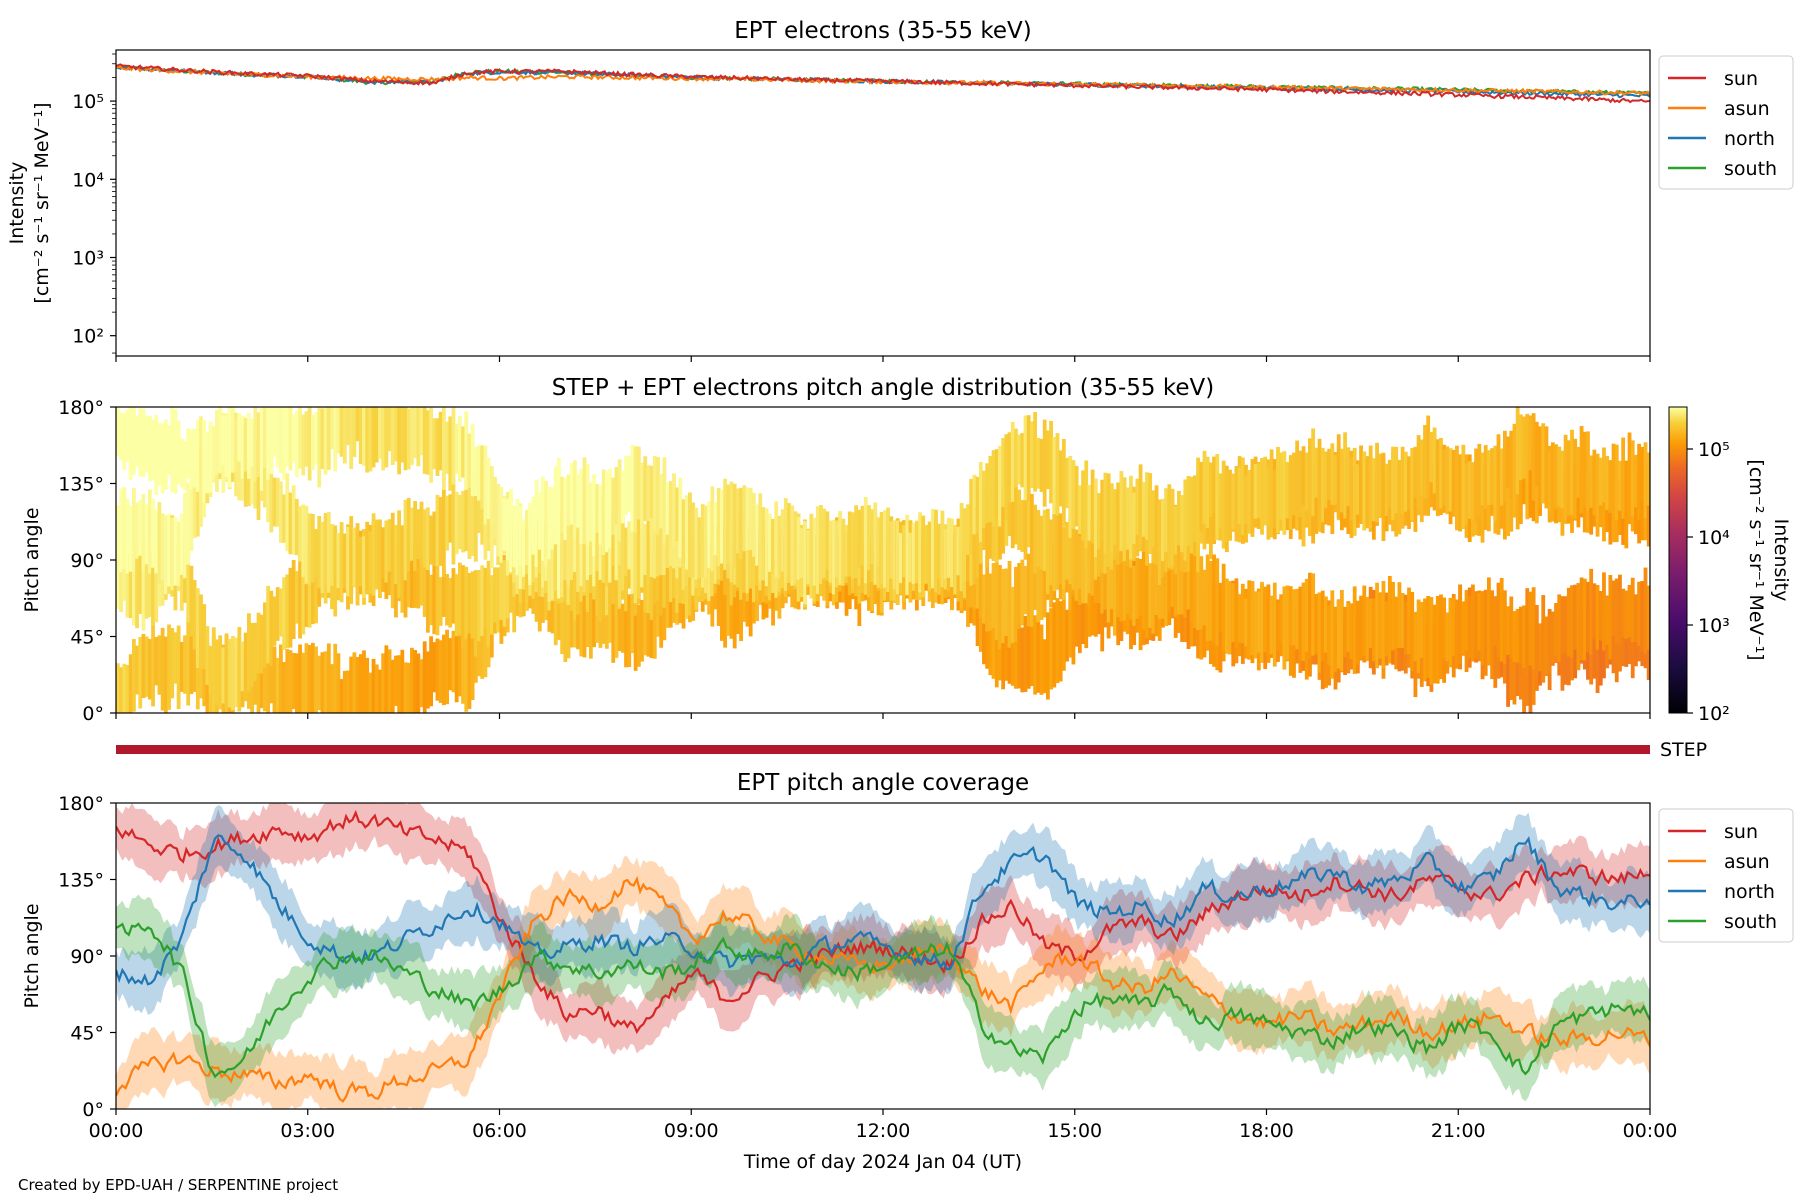 The image size is (1800, 1200). I want to click on intensity-yticks: 10² 10³ 10⁴ 10⁵, so click(94, 203).